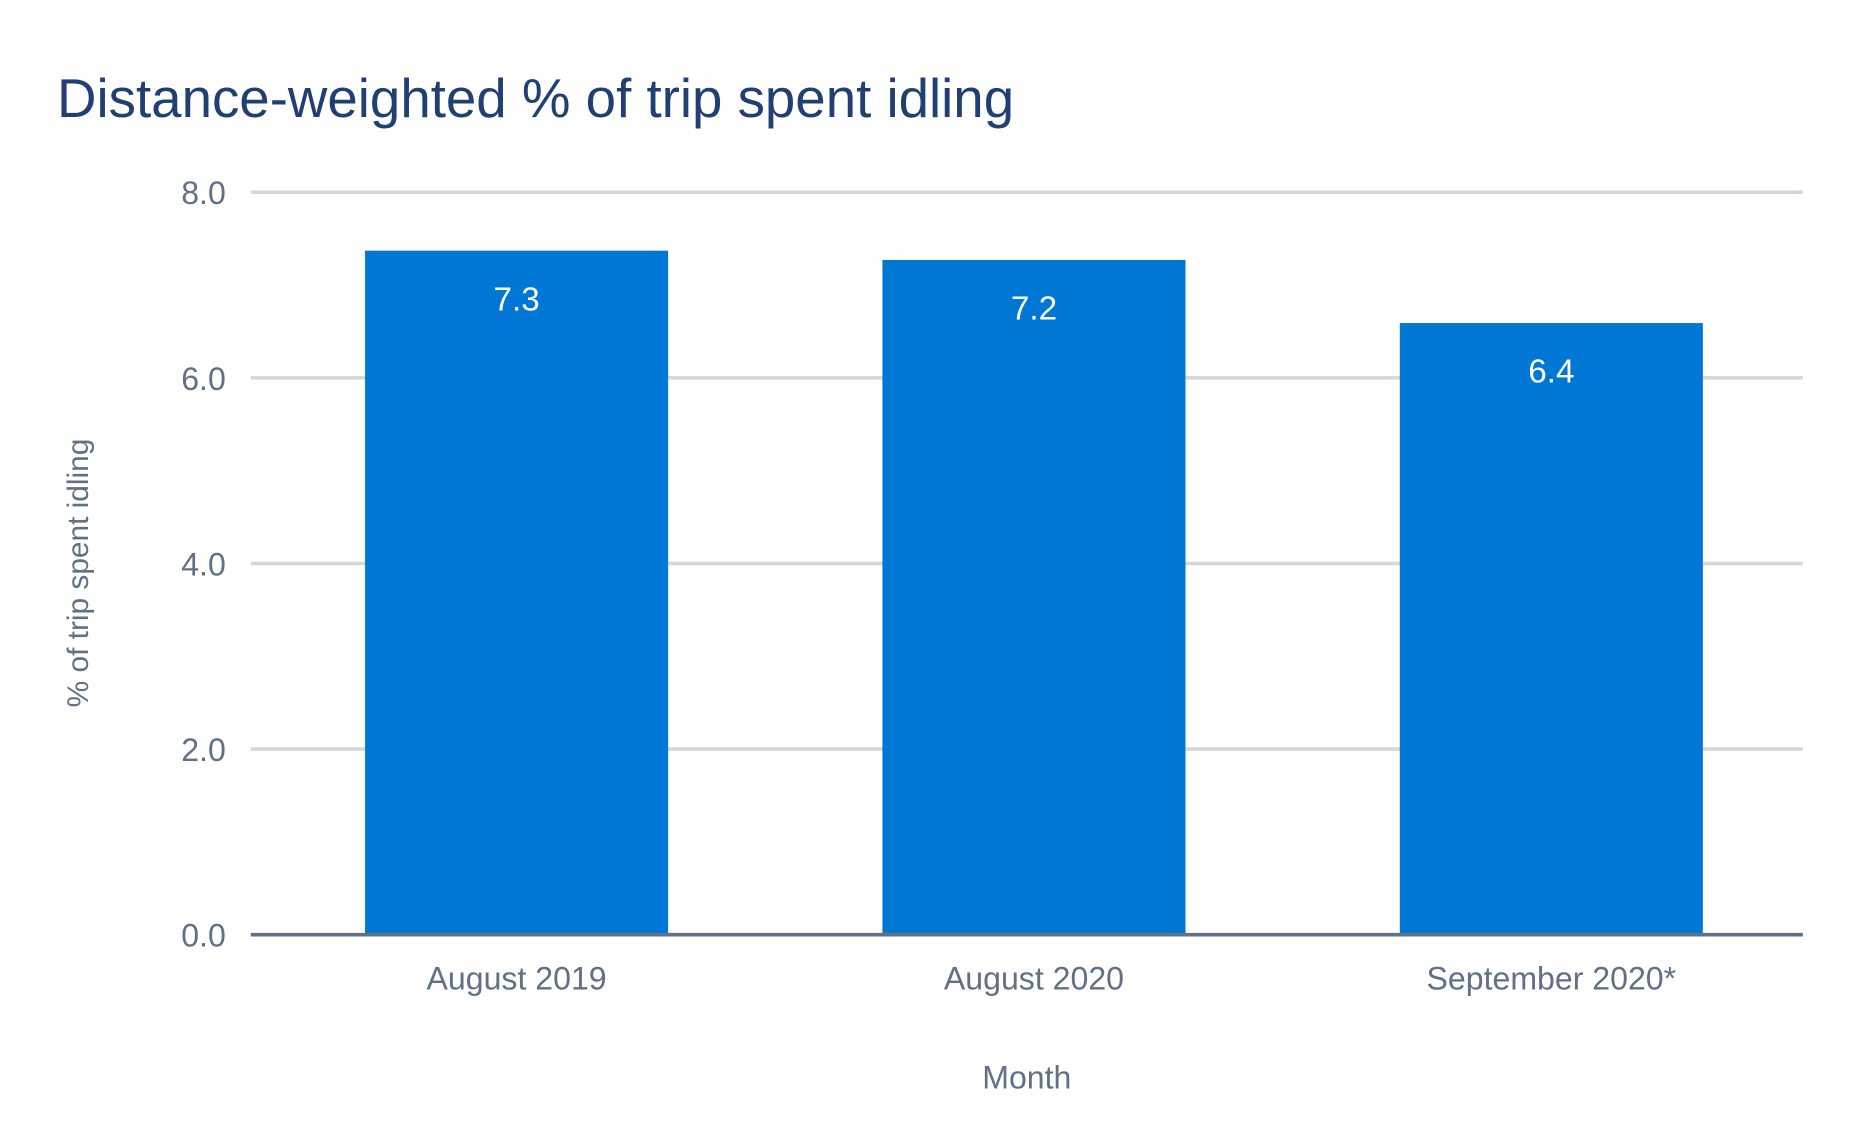  Describe the element at coordinates (1034, 979) in the screenshot. I see `x-tick-label: August 2020` at that location.